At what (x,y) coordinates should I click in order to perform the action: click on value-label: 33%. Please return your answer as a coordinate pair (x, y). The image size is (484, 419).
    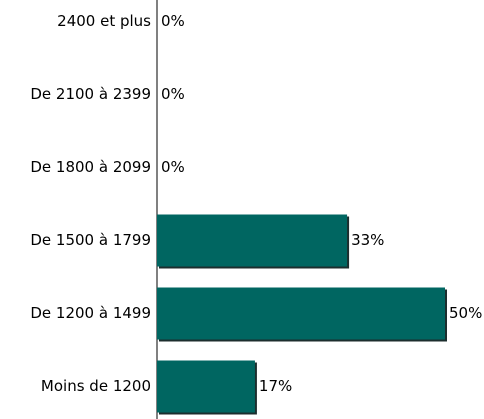
    Looking at the image, I should click on (367, 240).